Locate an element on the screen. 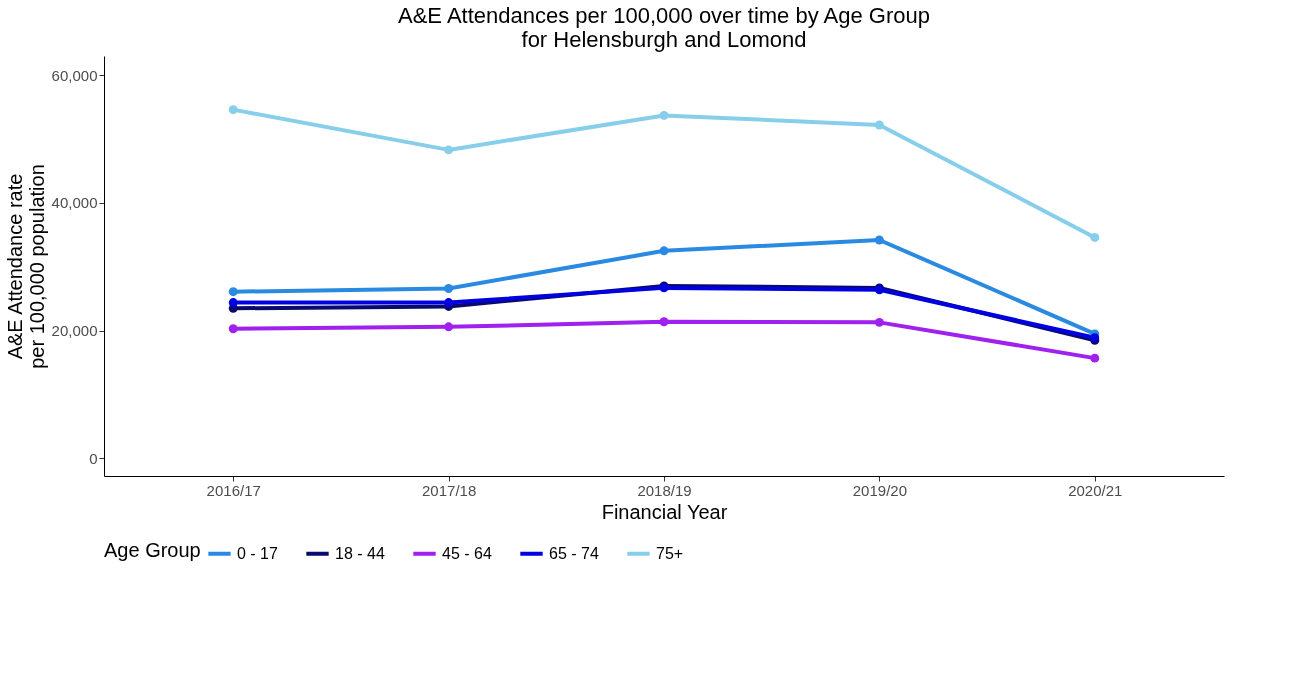 Image resolution: width=1308 pixels, height=684 pixels. legend-title: Age Group is located at coordinates (152, 550).